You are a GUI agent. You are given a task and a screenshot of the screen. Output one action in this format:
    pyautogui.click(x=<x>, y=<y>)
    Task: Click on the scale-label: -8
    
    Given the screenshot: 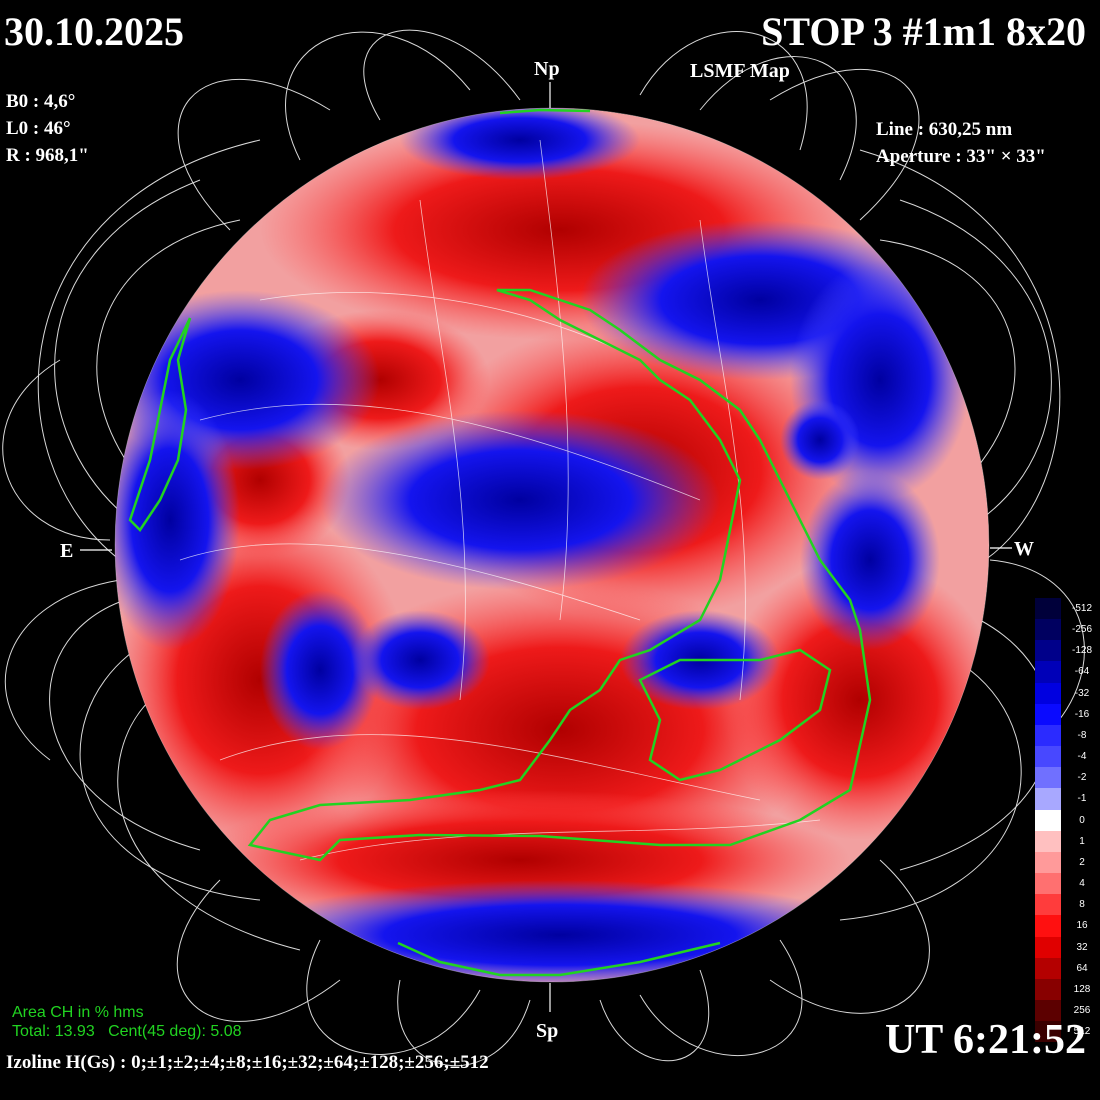 What is the action you would take?
    pyautogui.click(x=1082, y=735)
    